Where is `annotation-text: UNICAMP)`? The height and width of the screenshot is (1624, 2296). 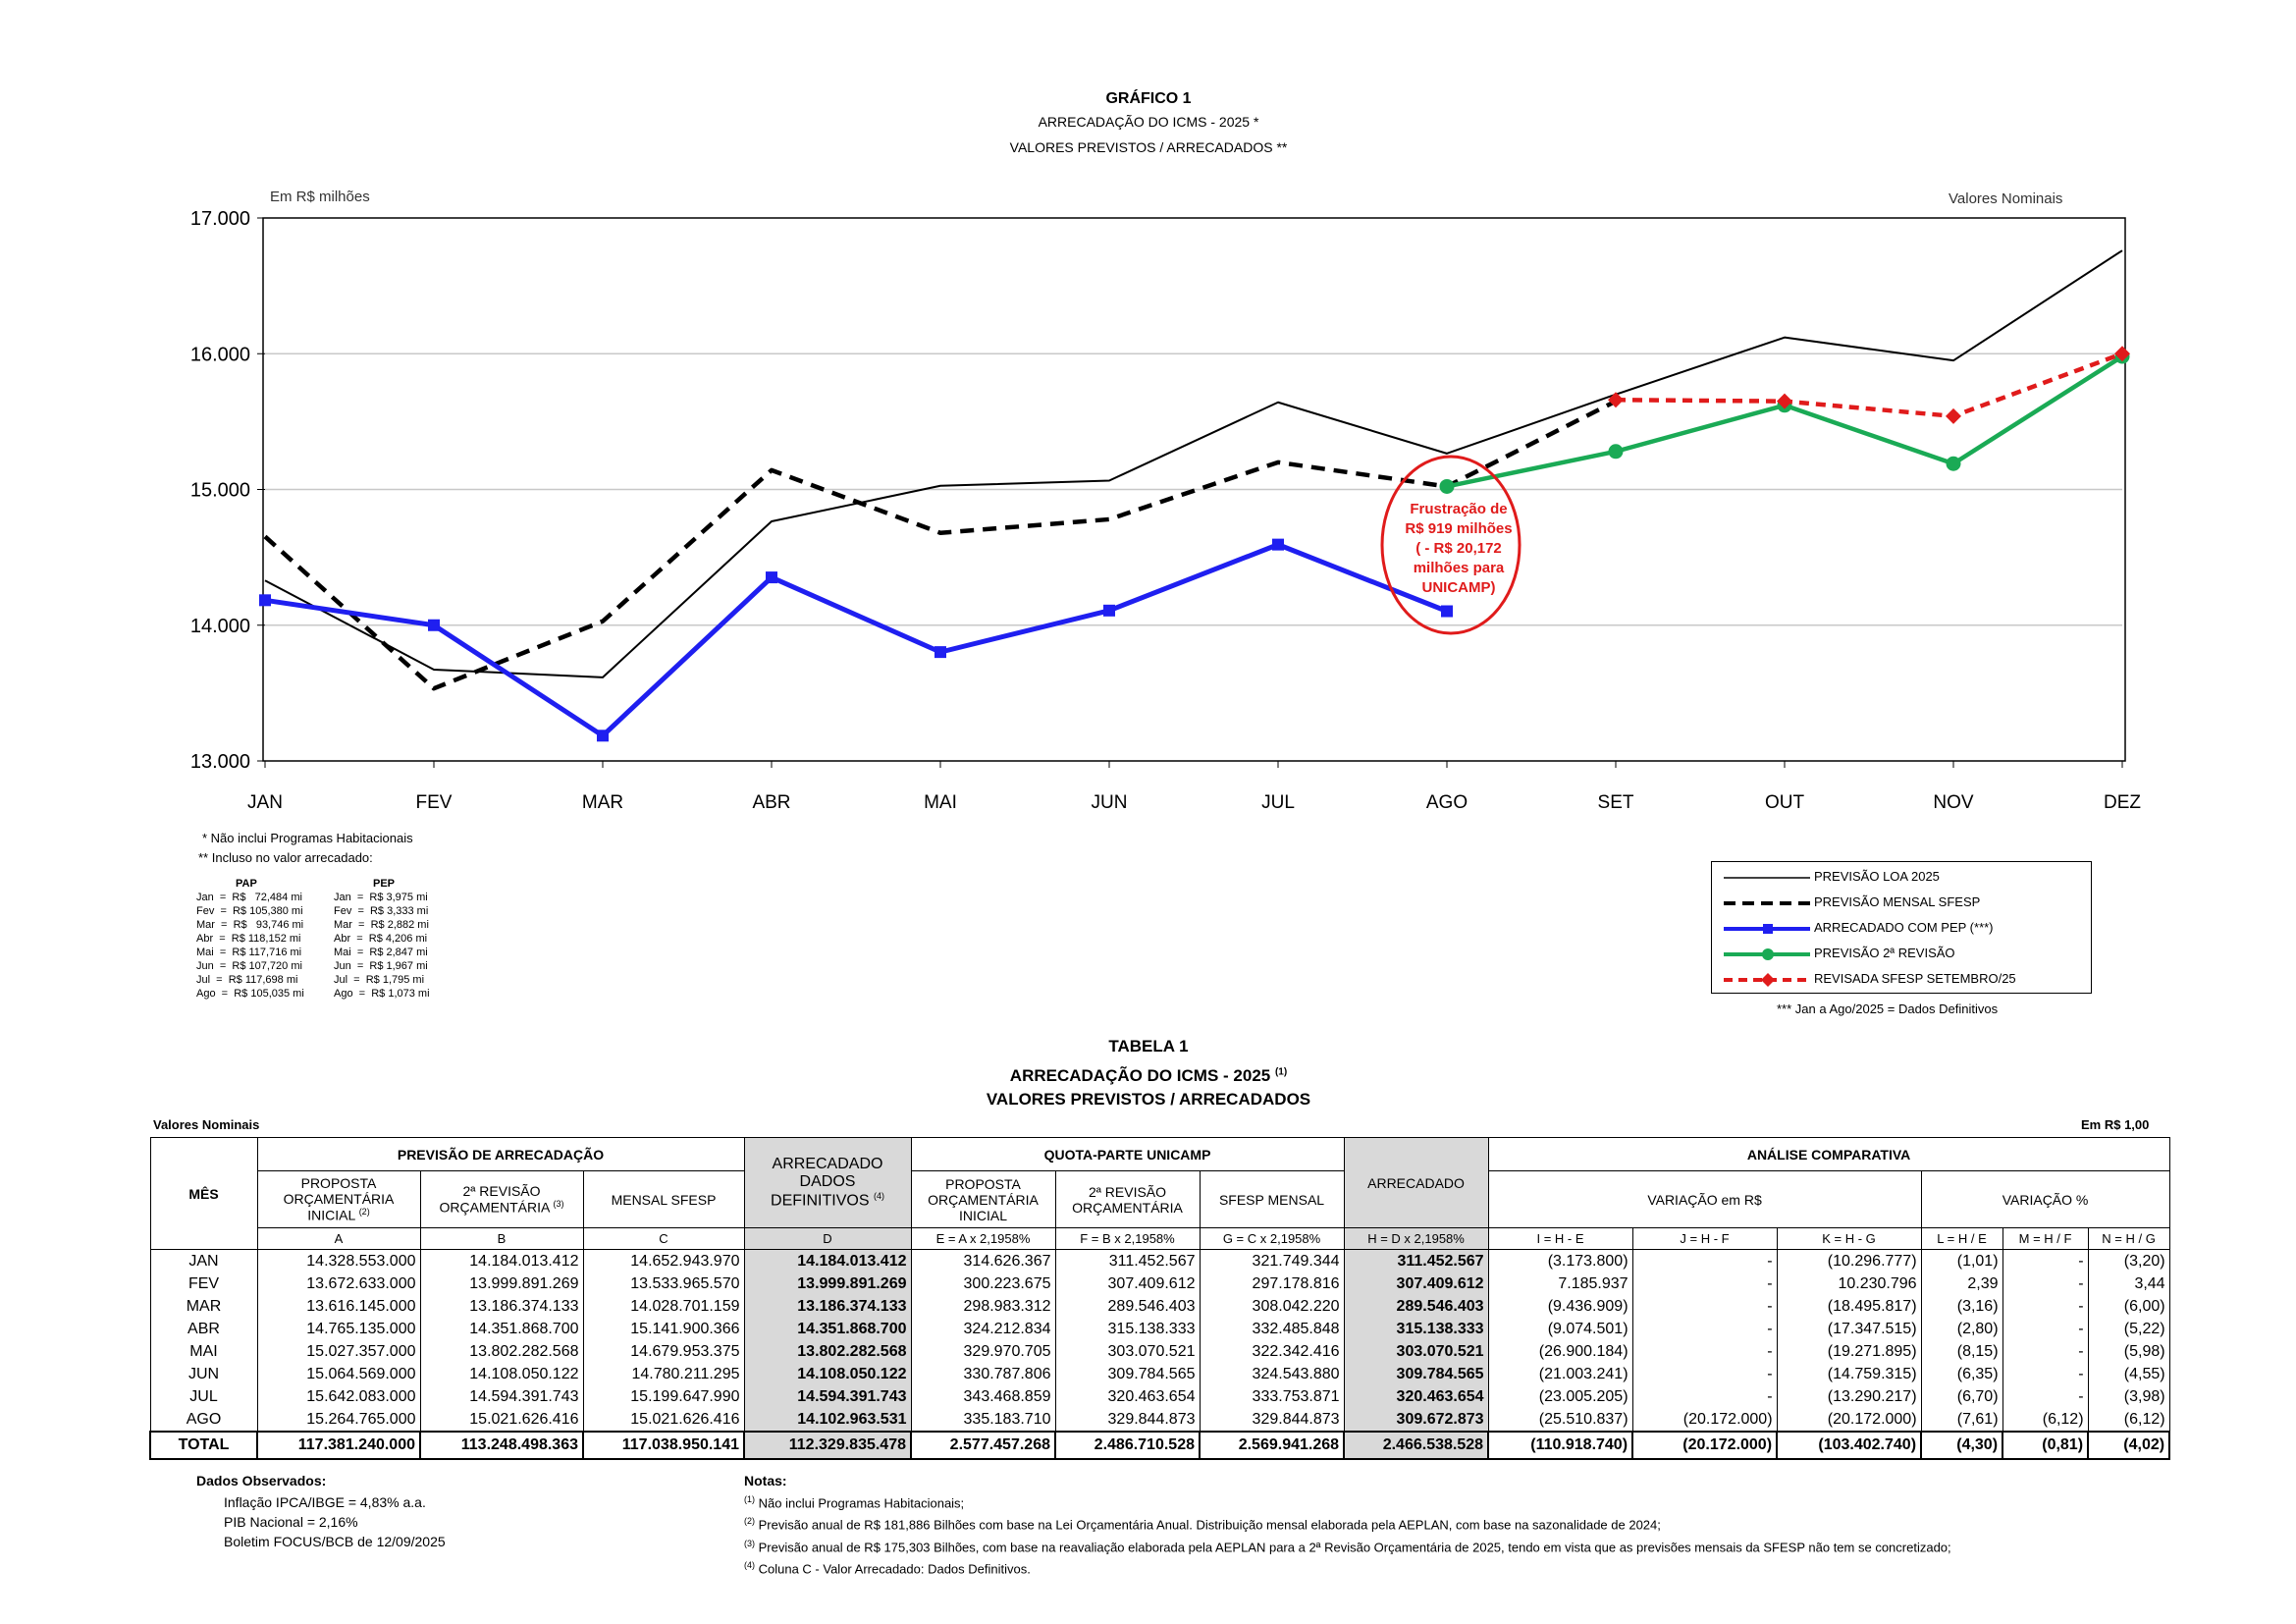
annotation-text: UNICAMP) is located at coordinates (1459, 587).